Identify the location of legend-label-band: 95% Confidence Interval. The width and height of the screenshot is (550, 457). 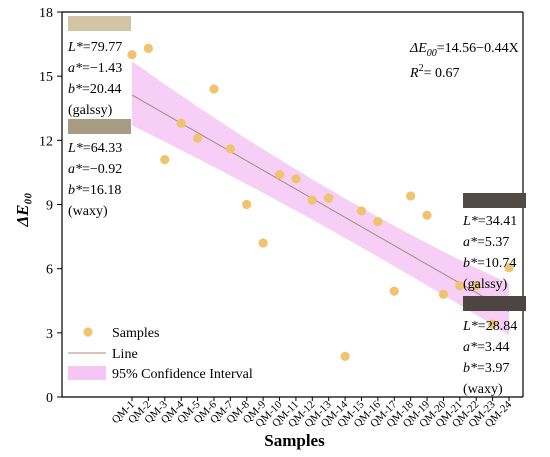
(182, 374).